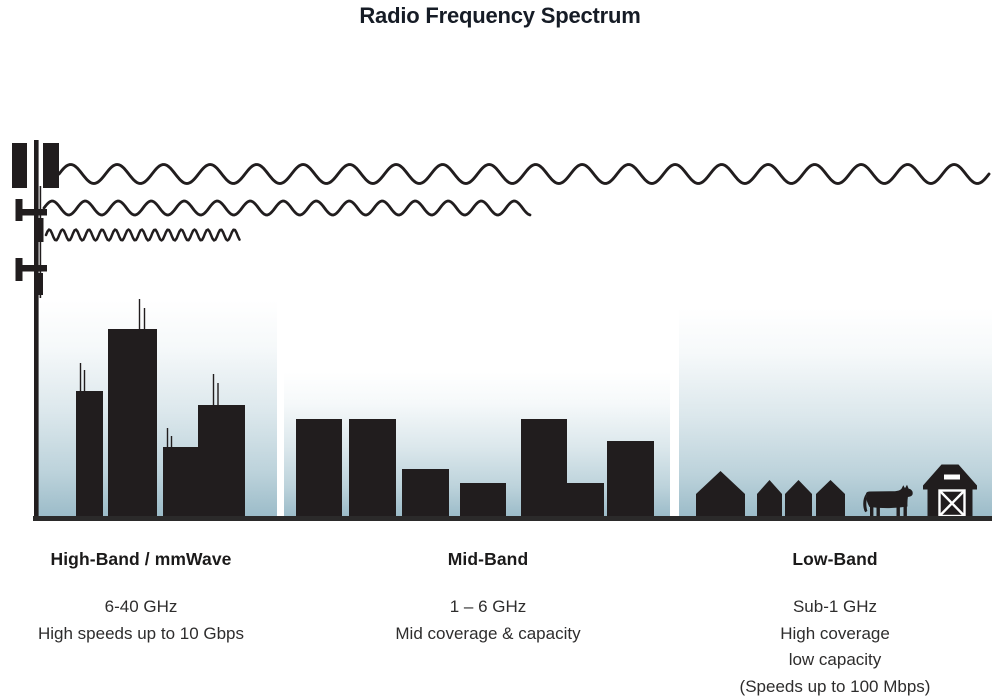  What do you see at coordinates (950, 491) in the screenshot?
I see `barn-icon` at bounding box center [950, 491].